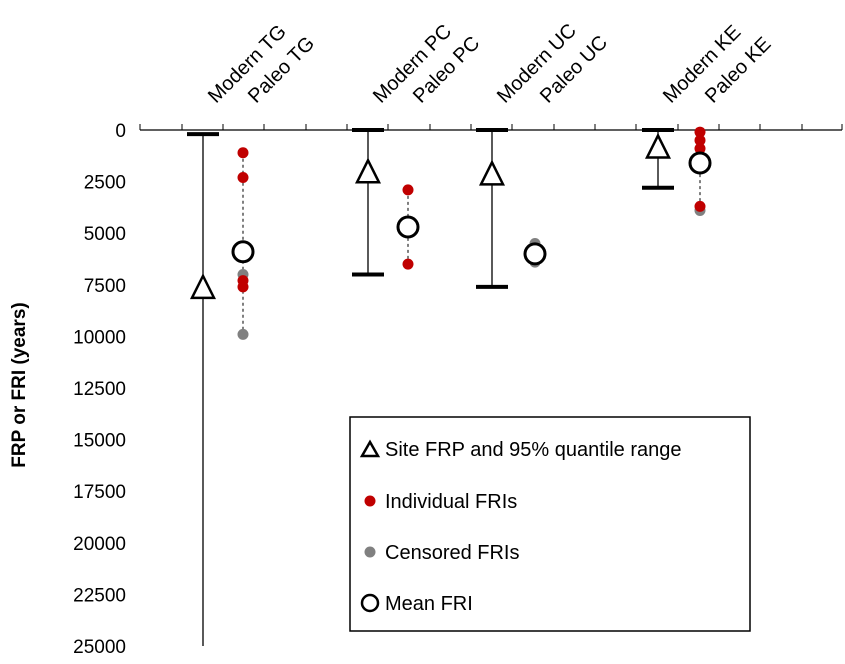 The width and height of the screenshot is (845, 664). What do you see at coordinates (429, 604) in the screenshot?
I see `legend-label-mean: Mean FRI` at bounding box center [429, 604].